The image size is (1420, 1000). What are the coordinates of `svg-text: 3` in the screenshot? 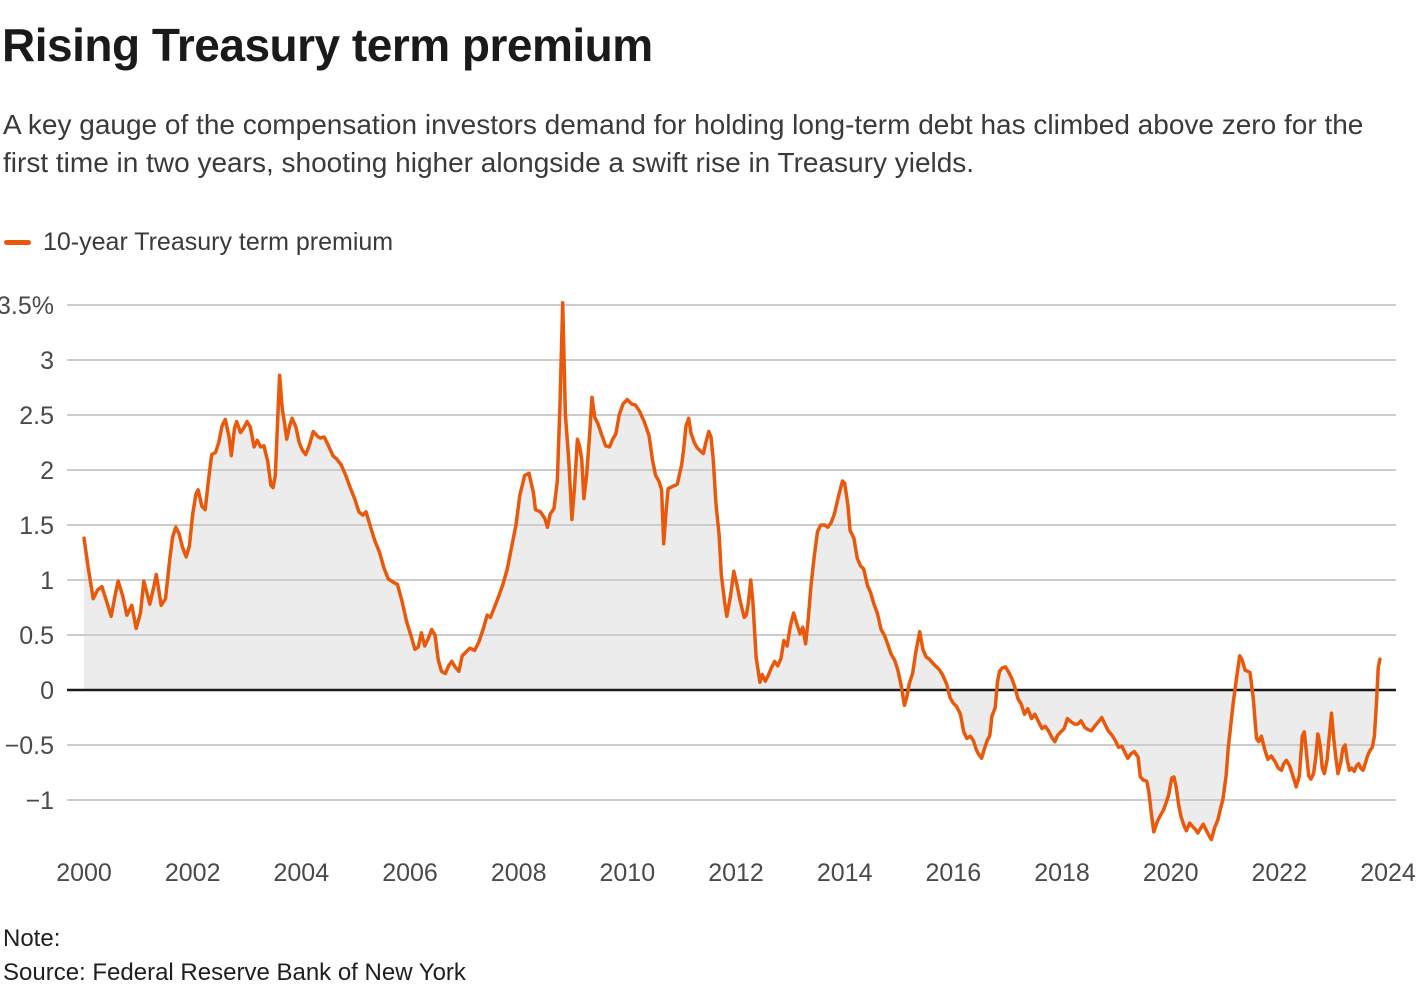 It's located at (47, 361).